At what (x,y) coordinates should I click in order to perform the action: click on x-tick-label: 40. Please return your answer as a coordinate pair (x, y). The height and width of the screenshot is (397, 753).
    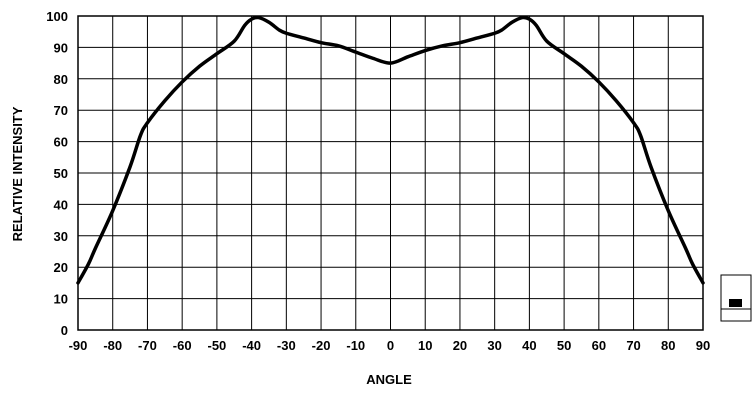
    Looking at the image, I should click on (529, 345).